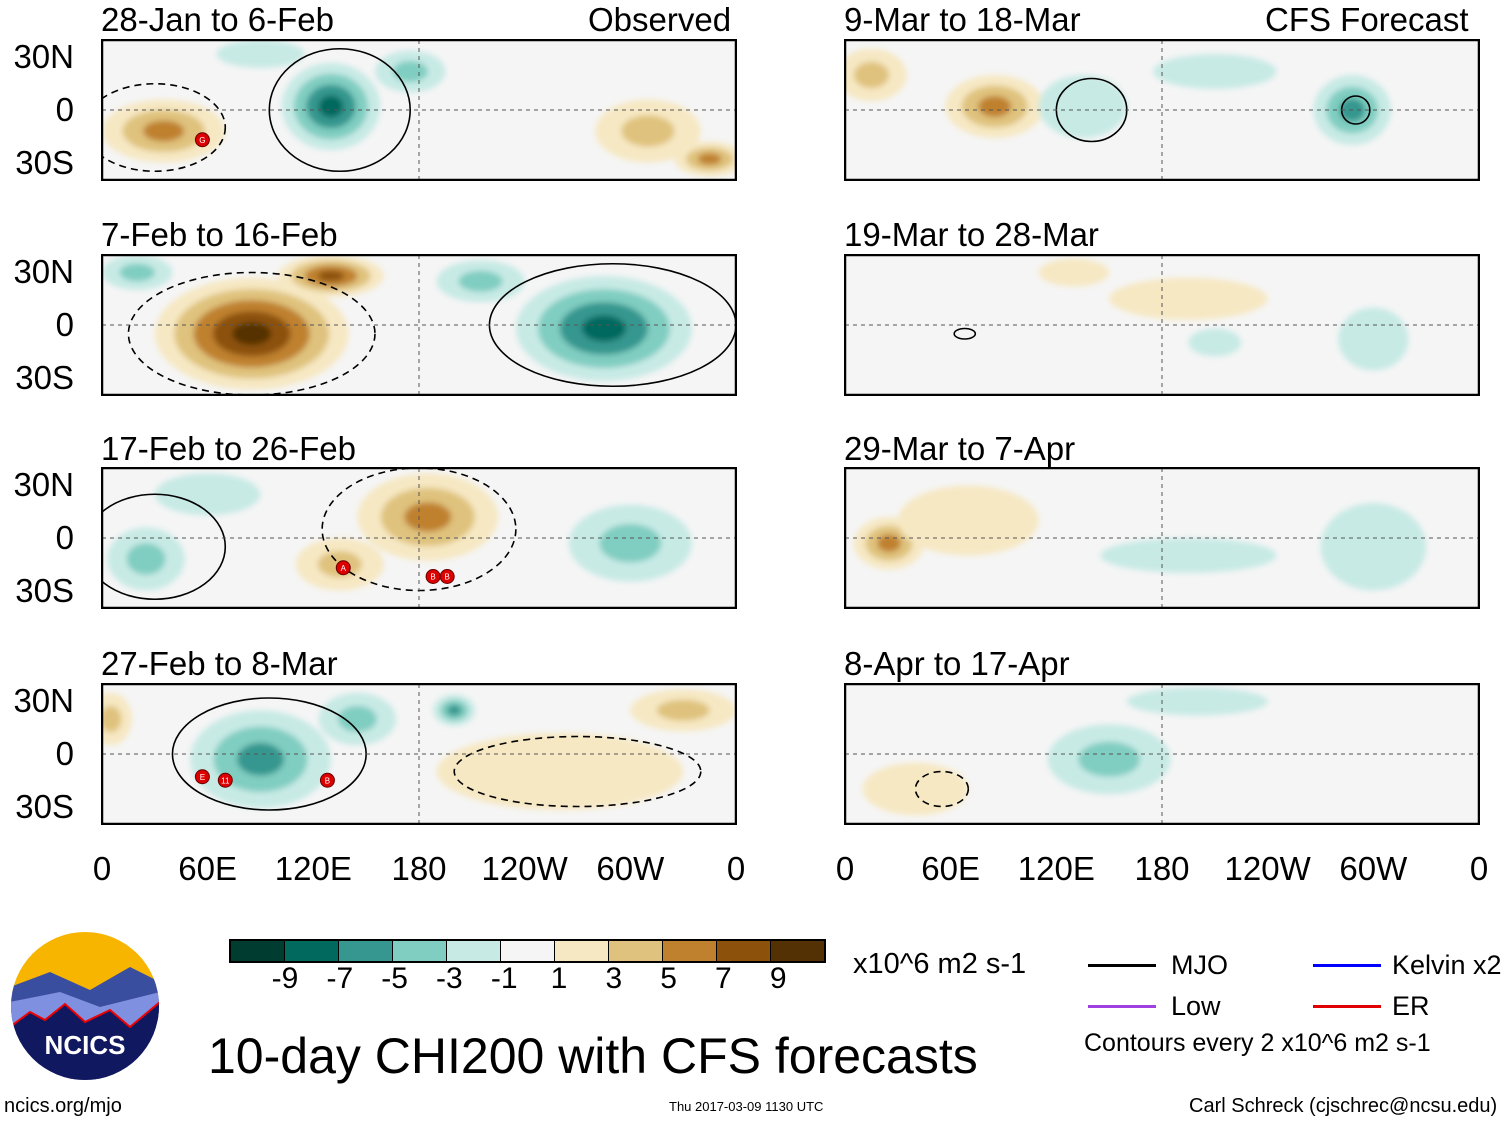  I want to click on panel-title: 9-Mar to 18-Mar, so click(962, 19).